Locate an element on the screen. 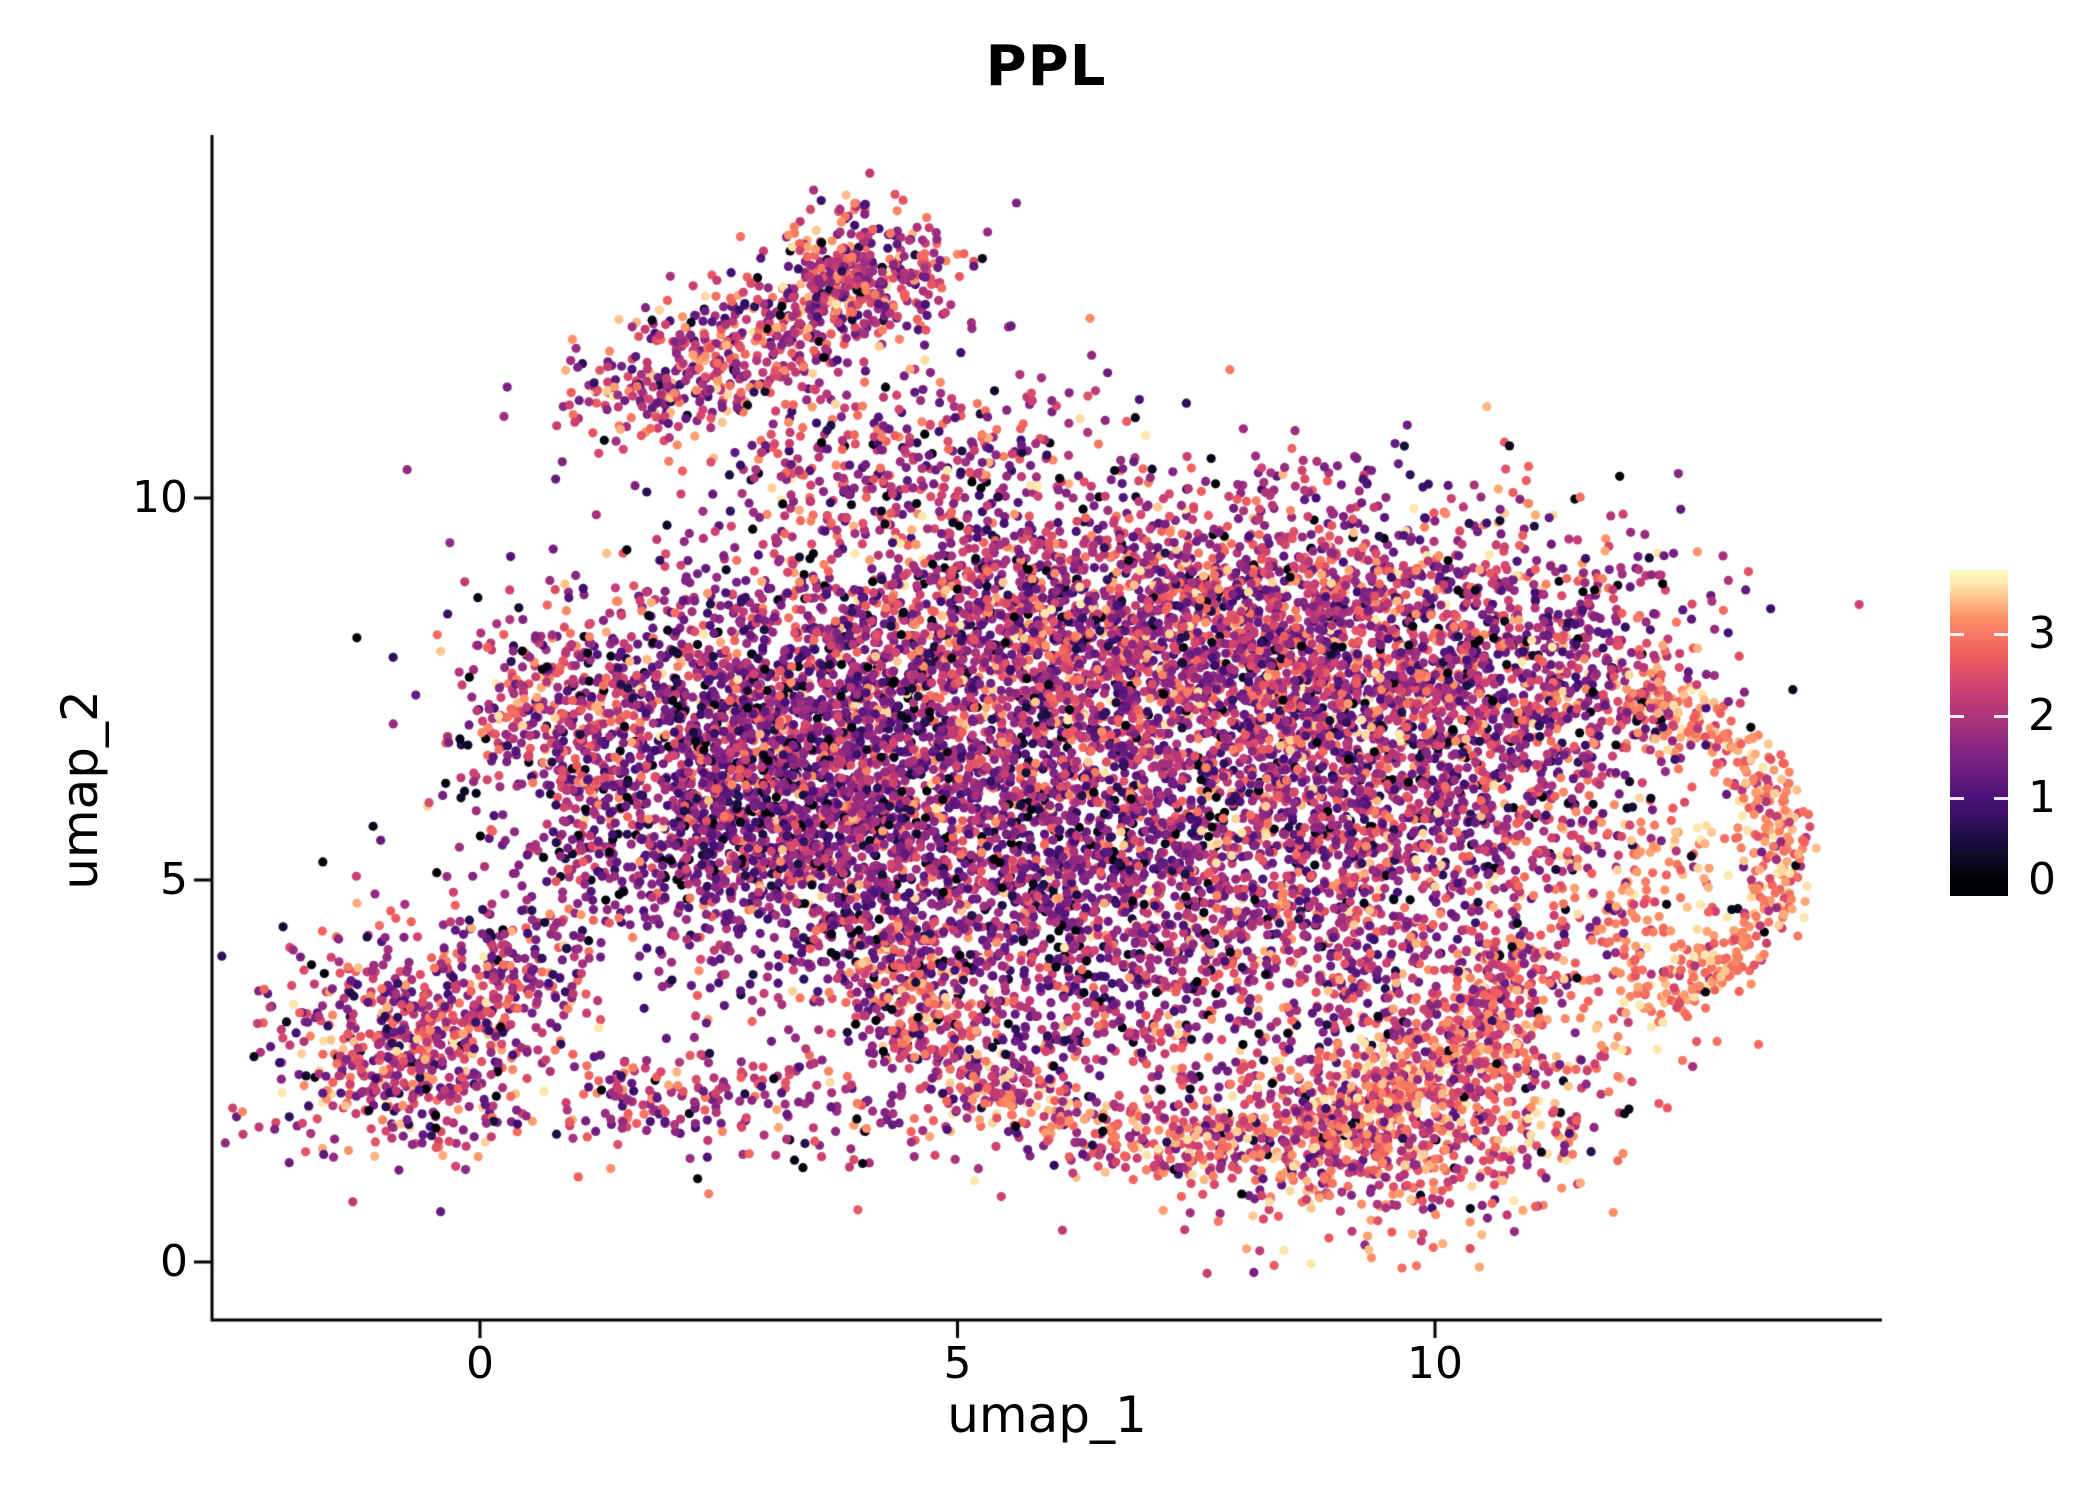  y-tick-label: 5 is located at coordinates (174, 879).